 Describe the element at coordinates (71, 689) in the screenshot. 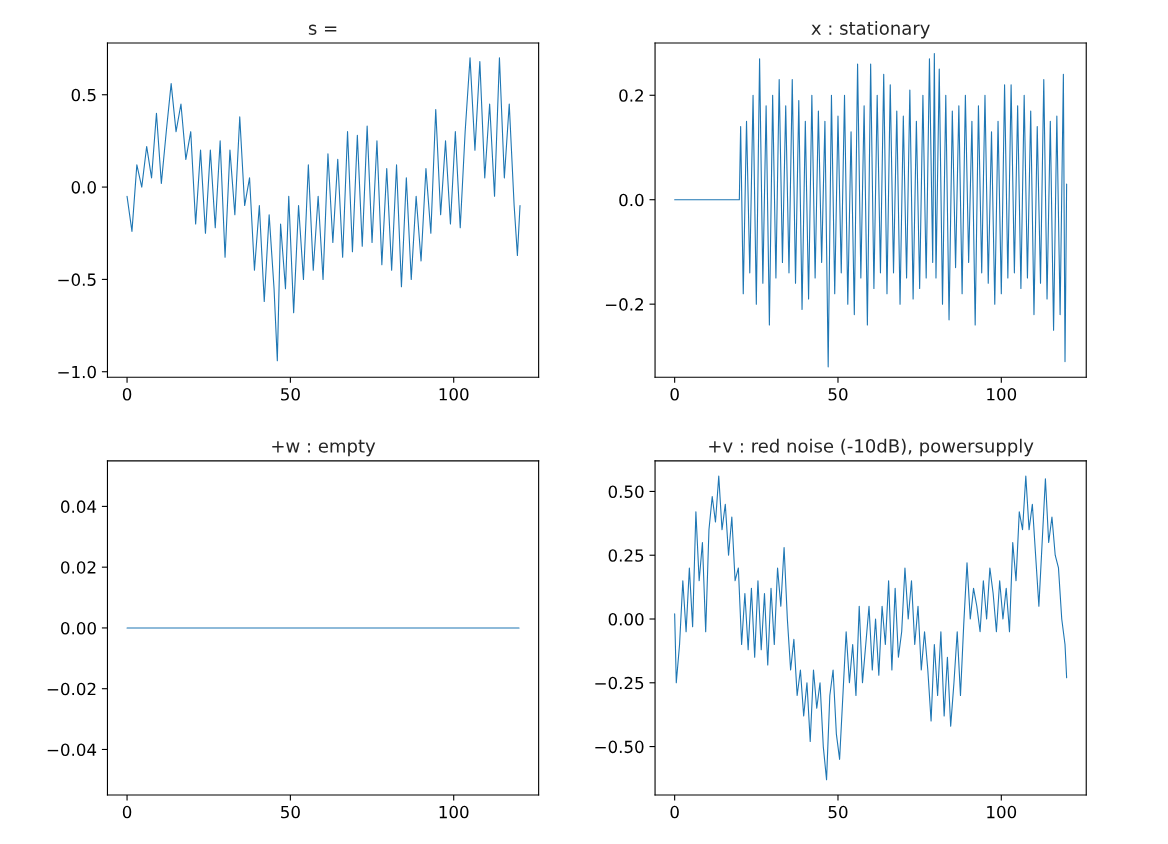

I see `y-tick-label: −0.02` at that location.